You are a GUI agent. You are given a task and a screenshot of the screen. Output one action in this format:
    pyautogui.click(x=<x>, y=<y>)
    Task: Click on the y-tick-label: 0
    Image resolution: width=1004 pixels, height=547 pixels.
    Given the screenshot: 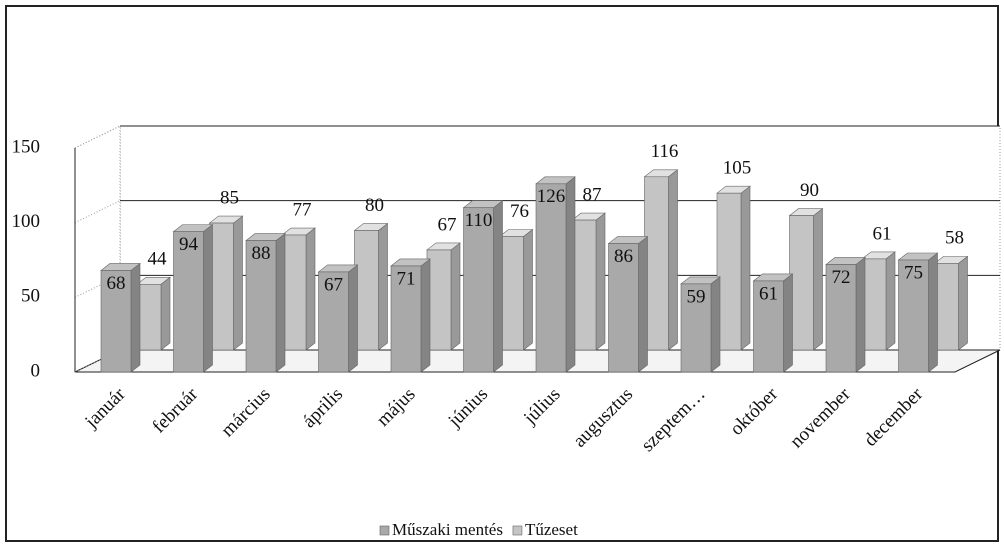 What is the action you would take?
    pyautogui.click(x=36, y=370)
    